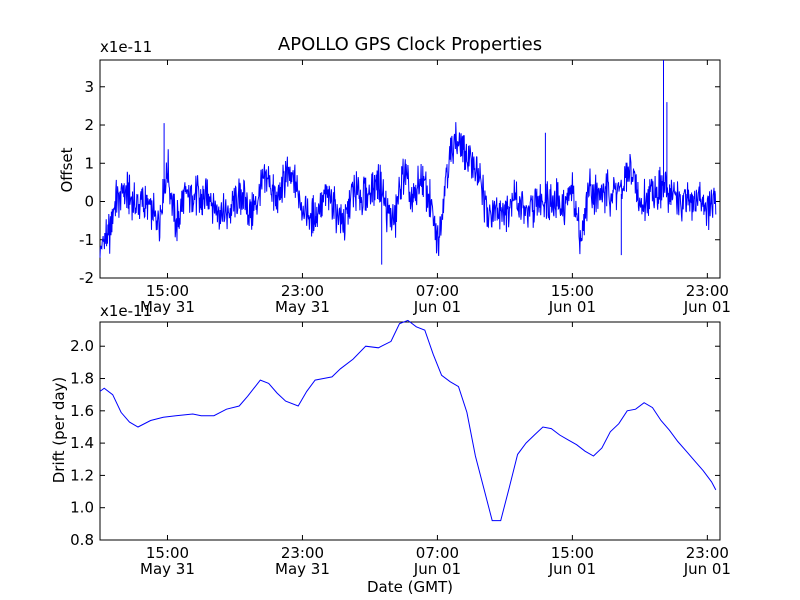  I want to click on y-tick-label: 1.8, so click(82, 379).